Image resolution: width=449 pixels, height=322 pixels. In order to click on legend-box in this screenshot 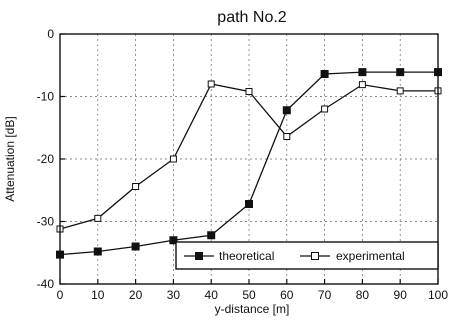, I will do `click(307, 255)`.